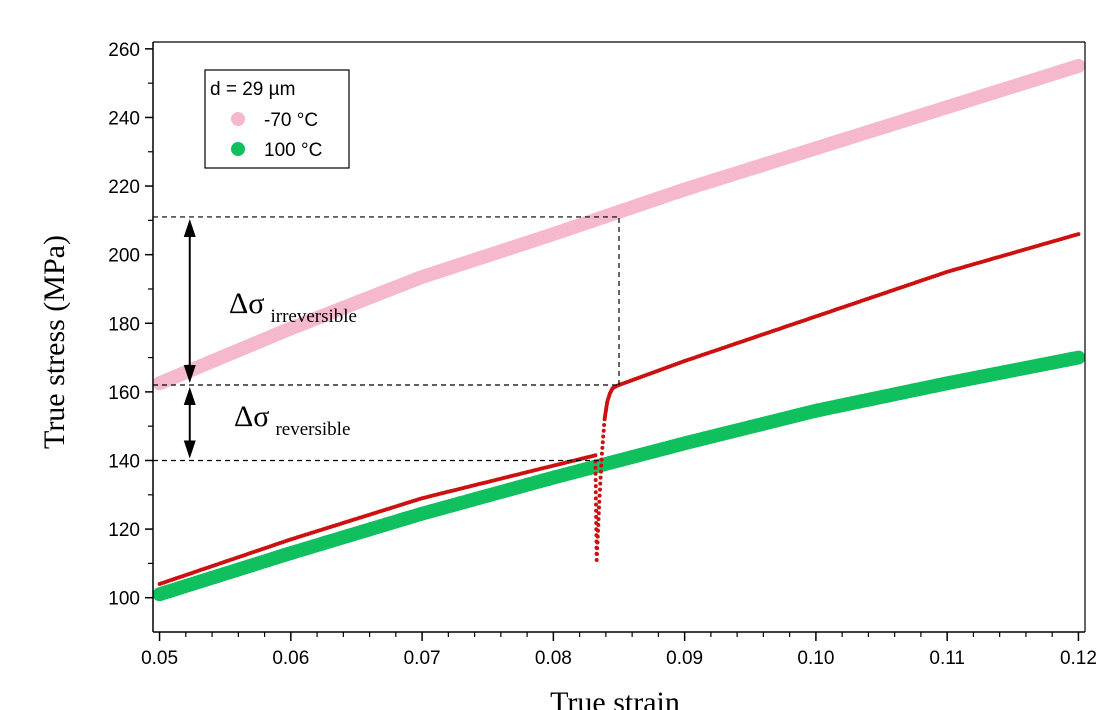 The image size is (1101, 710). What do you see at coordinates (124, 118) in the screenshot?
I see `y-tick-label: 240` at bounding box center [124, 118].